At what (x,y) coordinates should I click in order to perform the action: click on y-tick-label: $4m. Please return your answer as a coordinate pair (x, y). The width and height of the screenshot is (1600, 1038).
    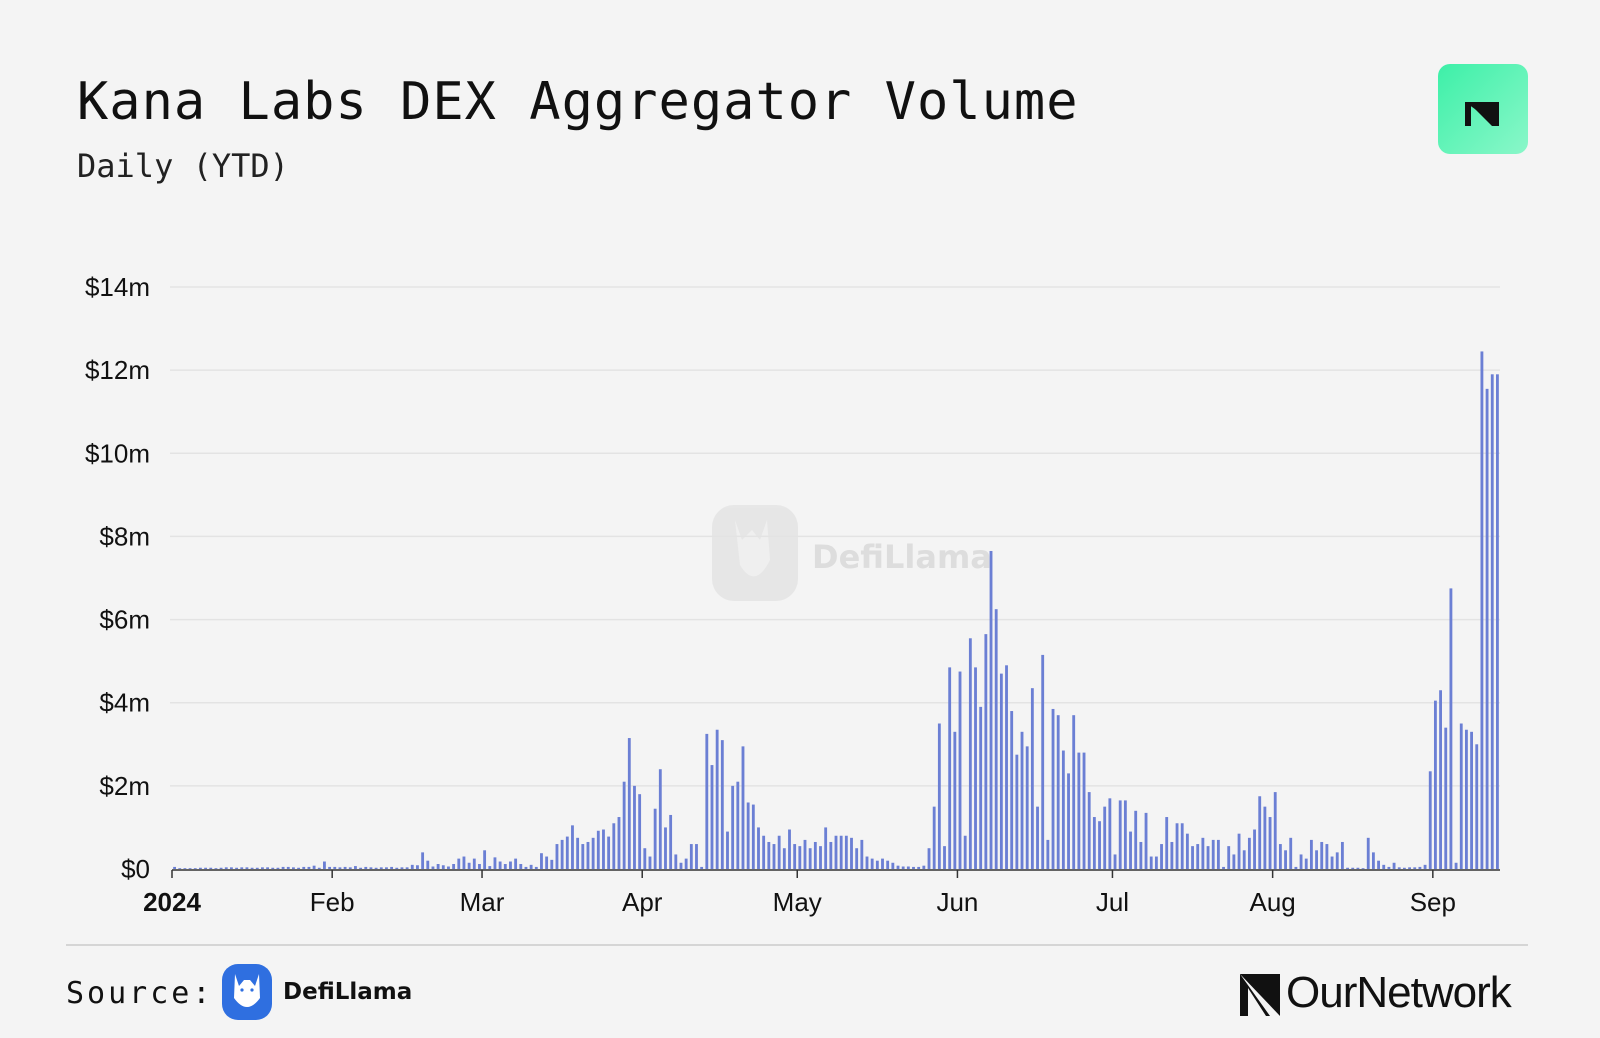
    Looking at the image, I should click on (124, 703).